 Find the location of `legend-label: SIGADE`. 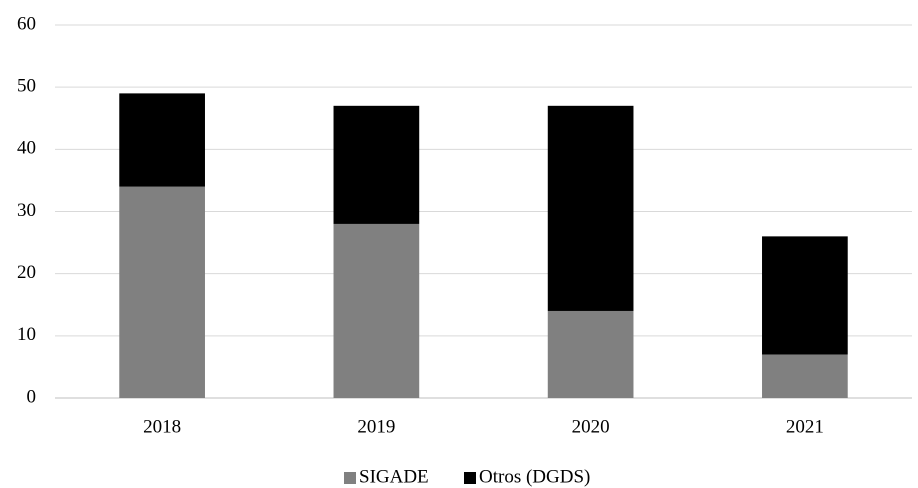

legend-label: SIGADE is located at coordinates (394, 476).